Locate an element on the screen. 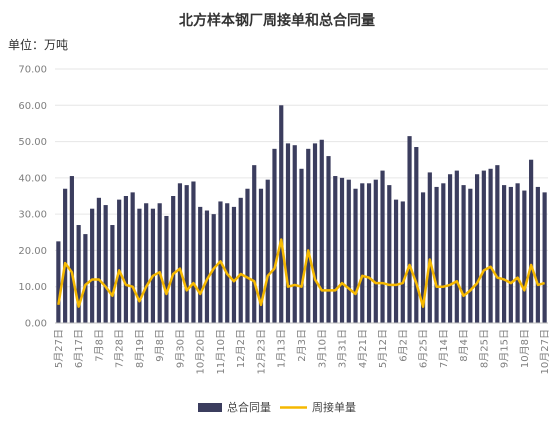  x-tick-label: 5月27日 is located at coordinates (59, 348).